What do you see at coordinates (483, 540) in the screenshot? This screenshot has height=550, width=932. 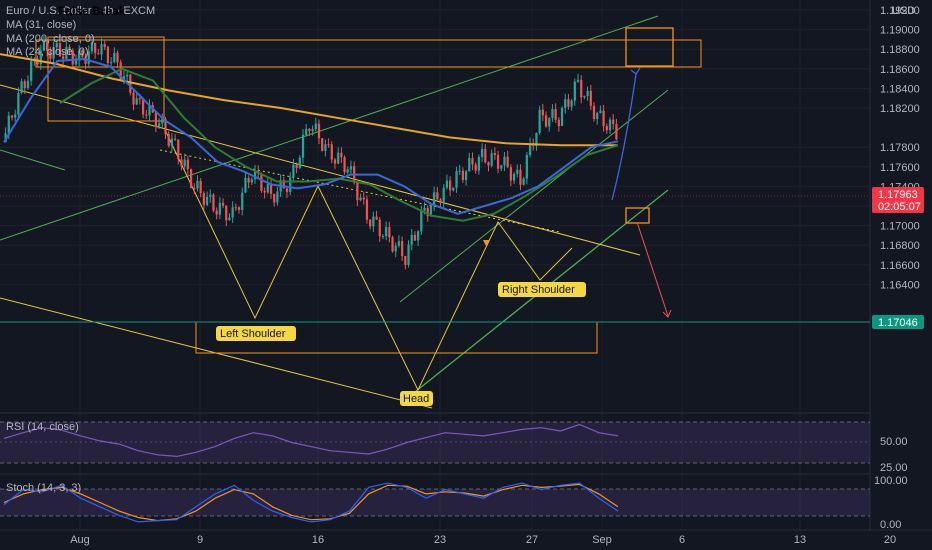 I see `time-axis: Aug 9 16 23 27 Sep 6 13 20` at bounding box center [483, 540].